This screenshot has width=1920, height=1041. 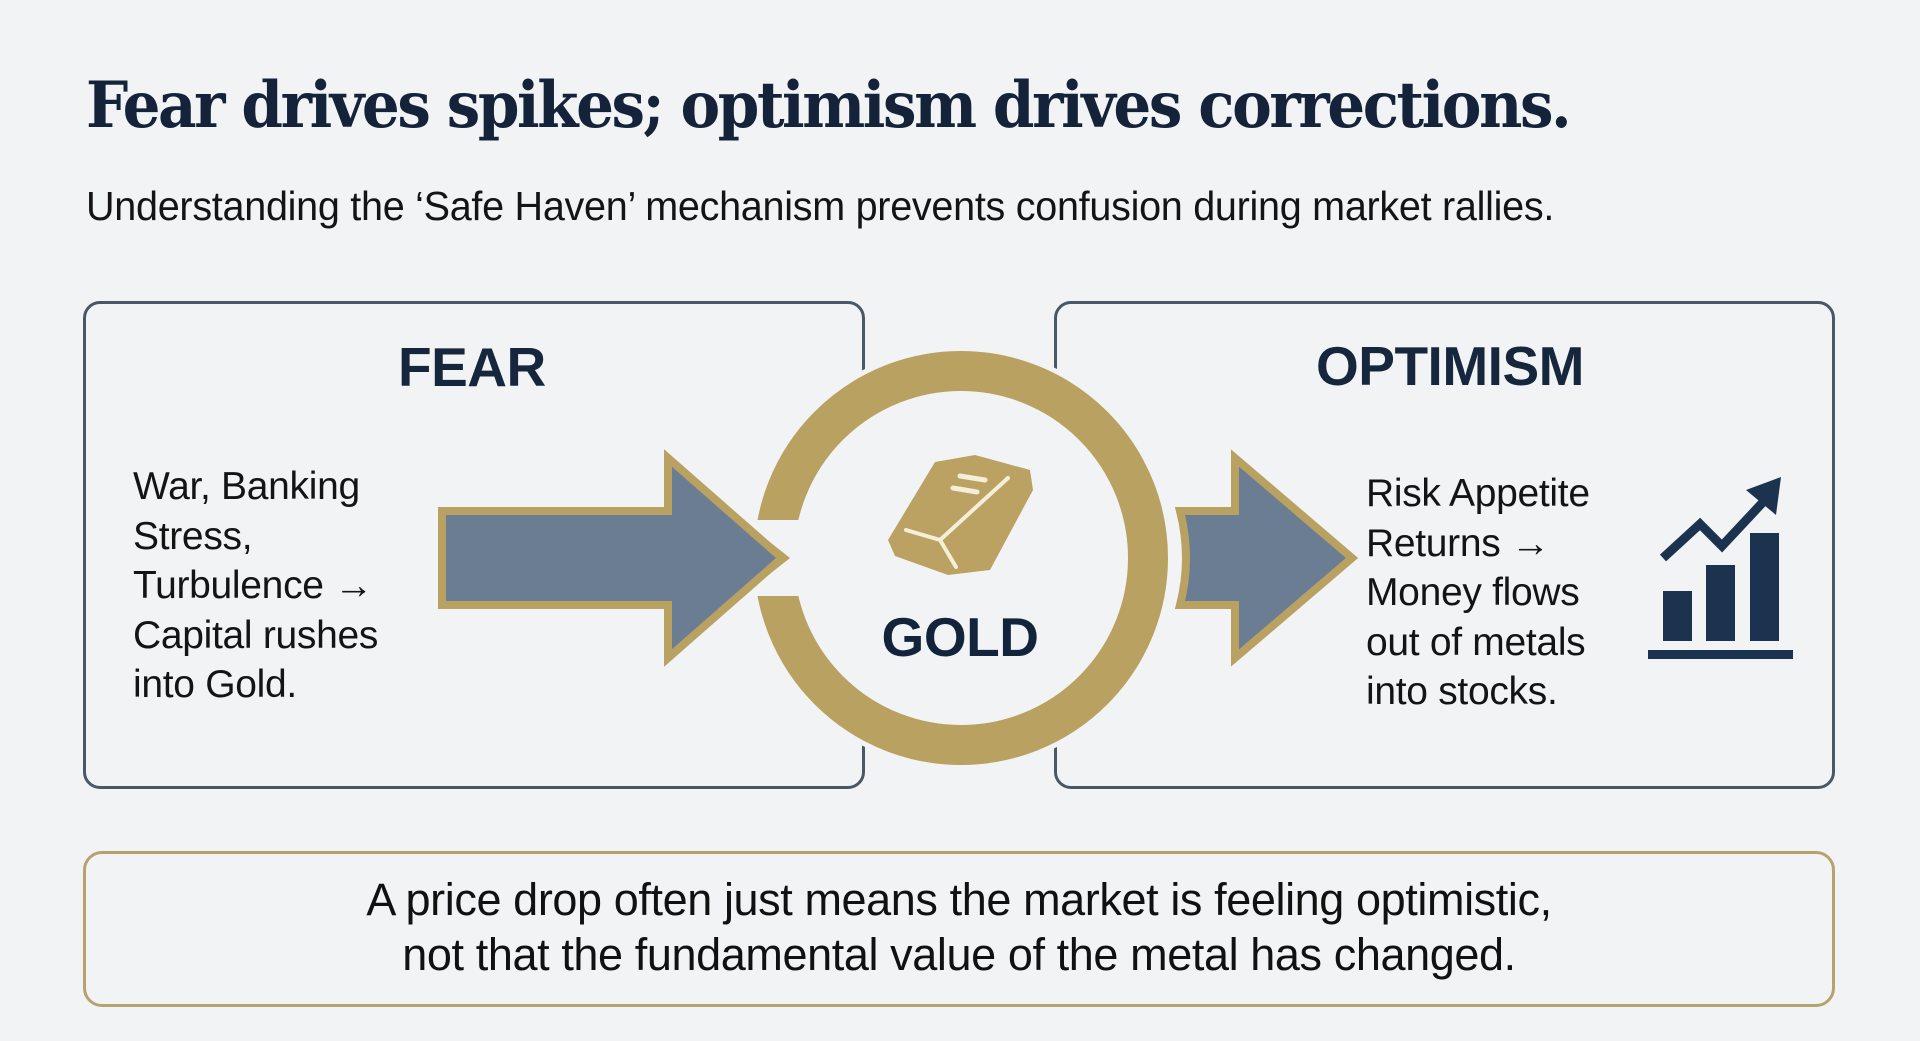 I want to click on fear-description-line: War, Banking, so click(x=246, y=486).